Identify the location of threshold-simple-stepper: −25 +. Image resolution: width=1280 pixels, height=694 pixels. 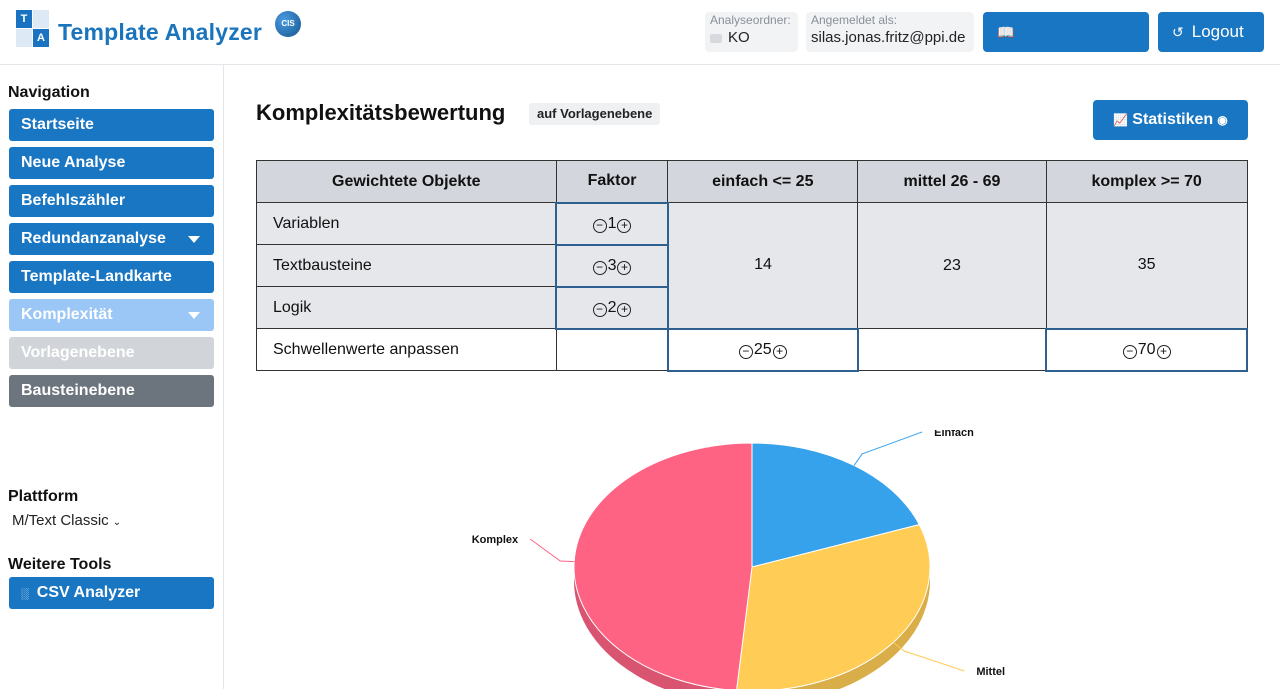
(762, 349).